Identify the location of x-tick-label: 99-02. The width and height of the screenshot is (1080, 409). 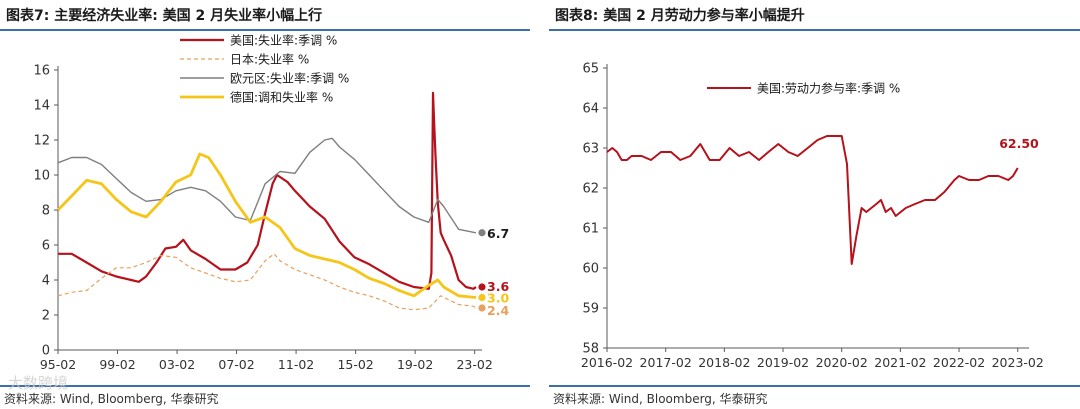
(117, 364).